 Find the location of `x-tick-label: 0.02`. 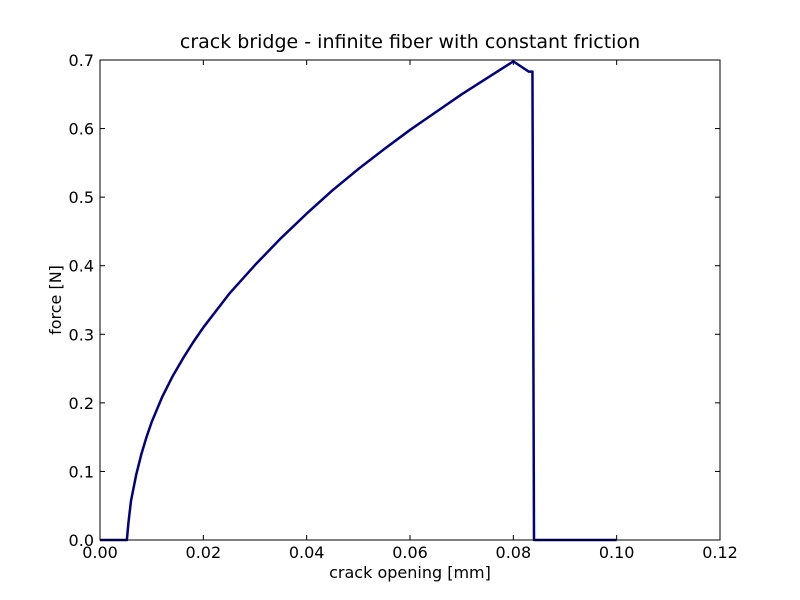

x-tick-label: 0.02 is located at coordinates (204, 552).